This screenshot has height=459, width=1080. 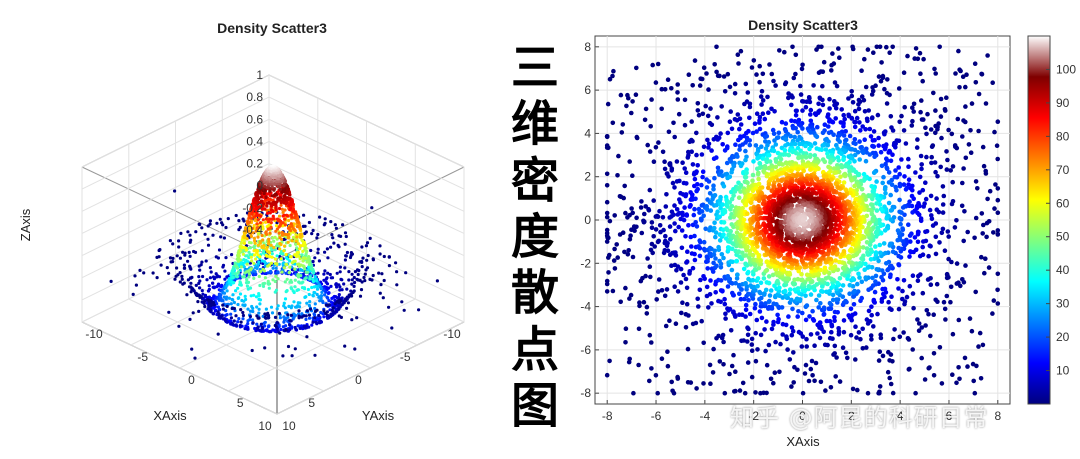 What do you see at coordinates (366, 210) in the screenshot?
I see `wall-grid-line` at bounding box center [366, 210].